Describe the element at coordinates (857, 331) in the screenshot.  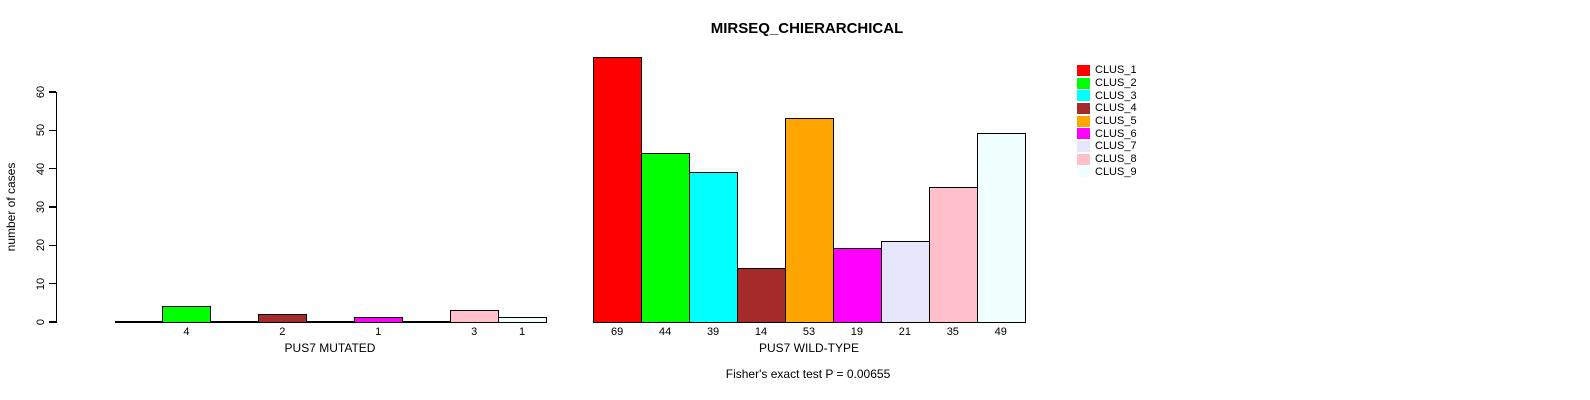
I see `bar-value-label: 19` at that location.